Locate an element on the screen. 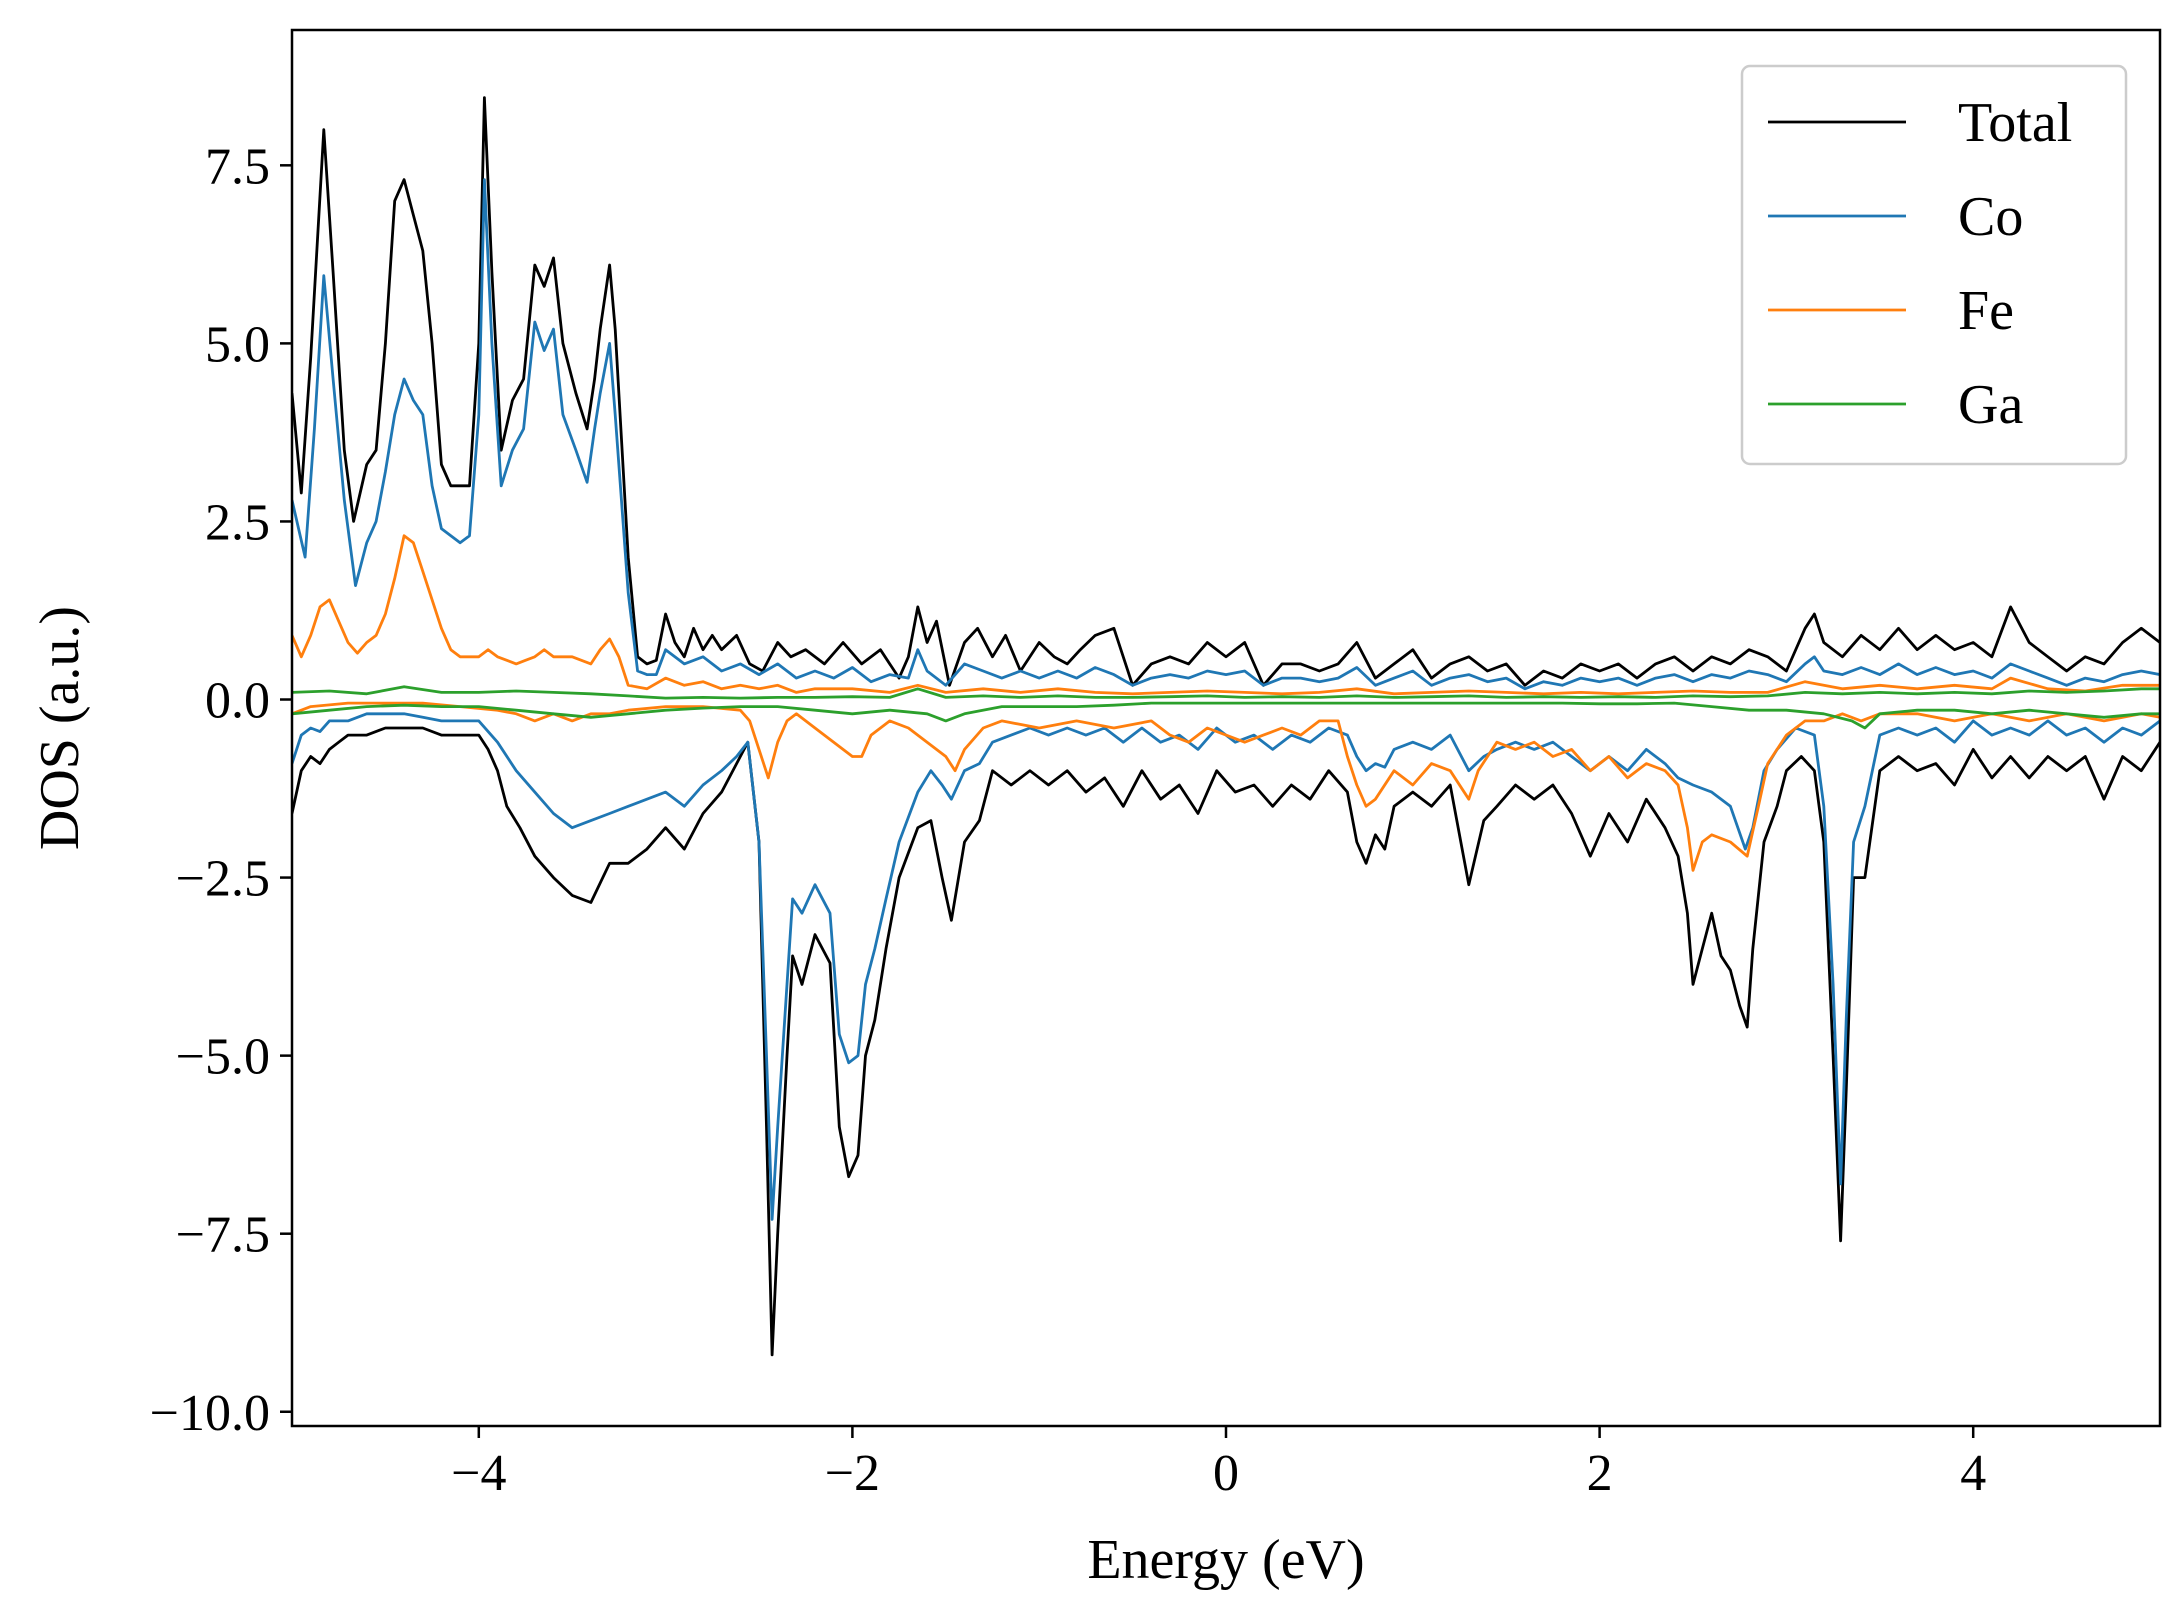  x-tick-label: 4 is located at coordinates (1973, 1473).